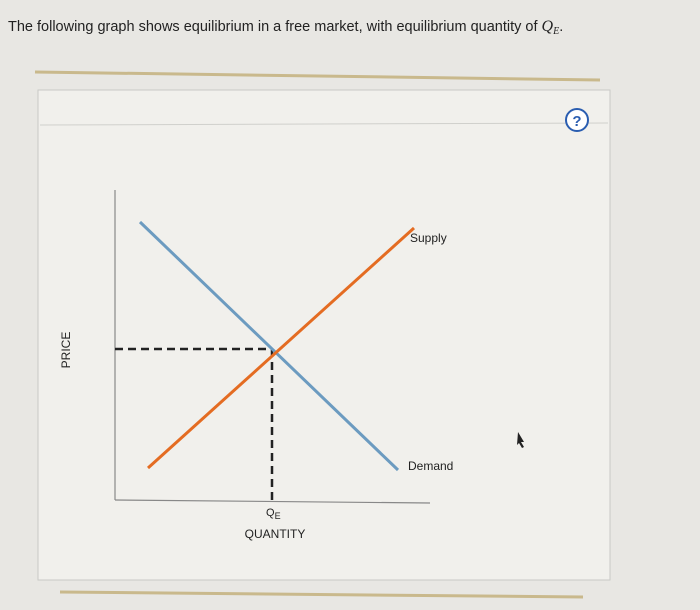  What do you see at coordinates (270, 513) in the screenshot?
I see `equilibrium-variable: Q` at bounding box center [270, 513].